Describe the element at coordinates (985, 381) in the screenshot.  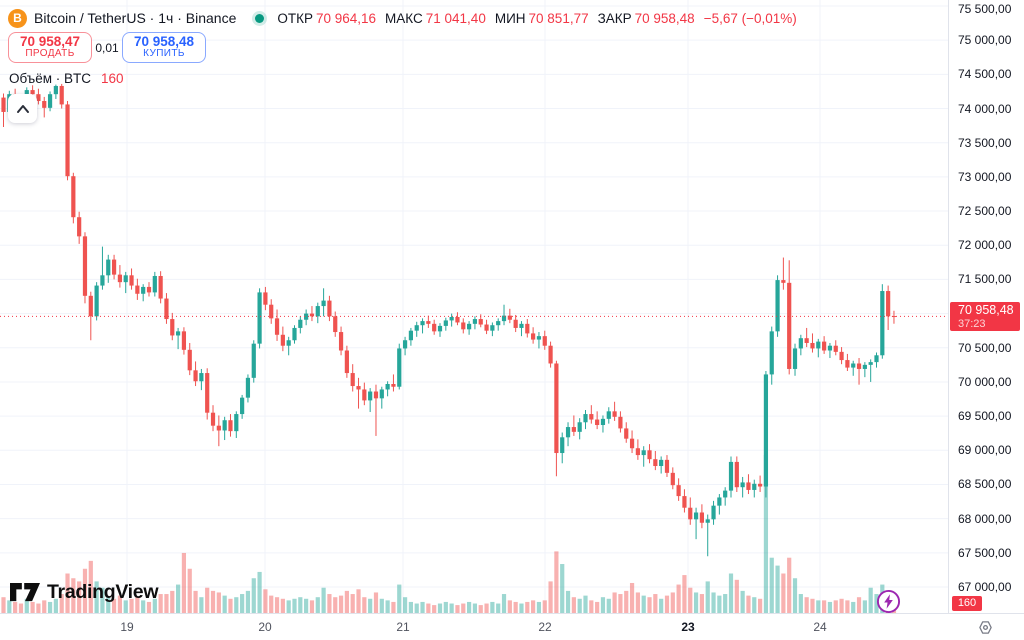
I see `price-axis-label: 70 000,00` at that location.